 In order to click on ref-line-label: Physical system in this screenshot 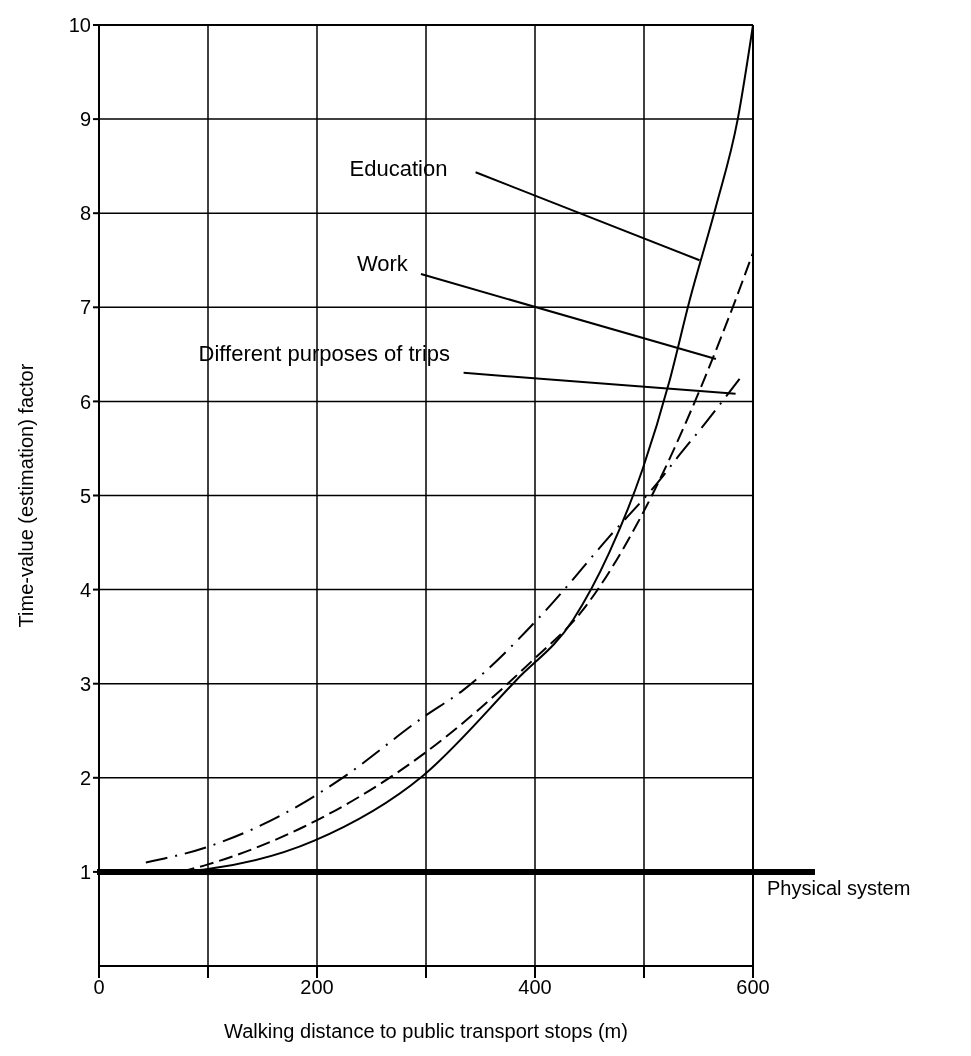, I will do `click(839, 888)`.